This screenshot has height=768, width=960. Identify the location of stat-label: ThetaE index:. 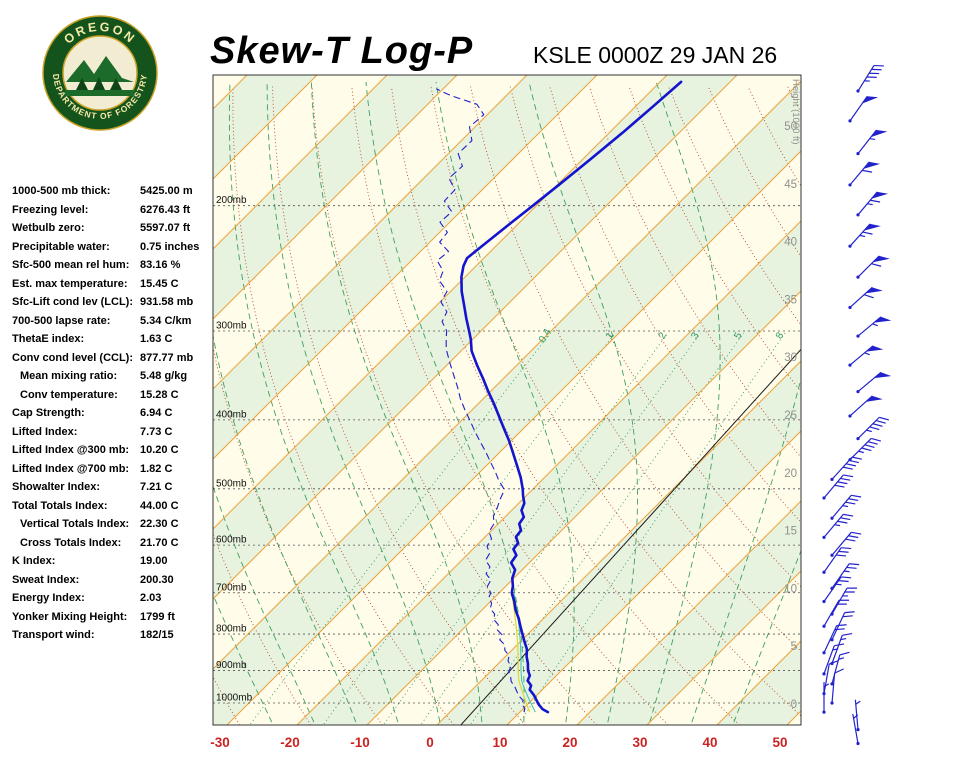
(48, 339).